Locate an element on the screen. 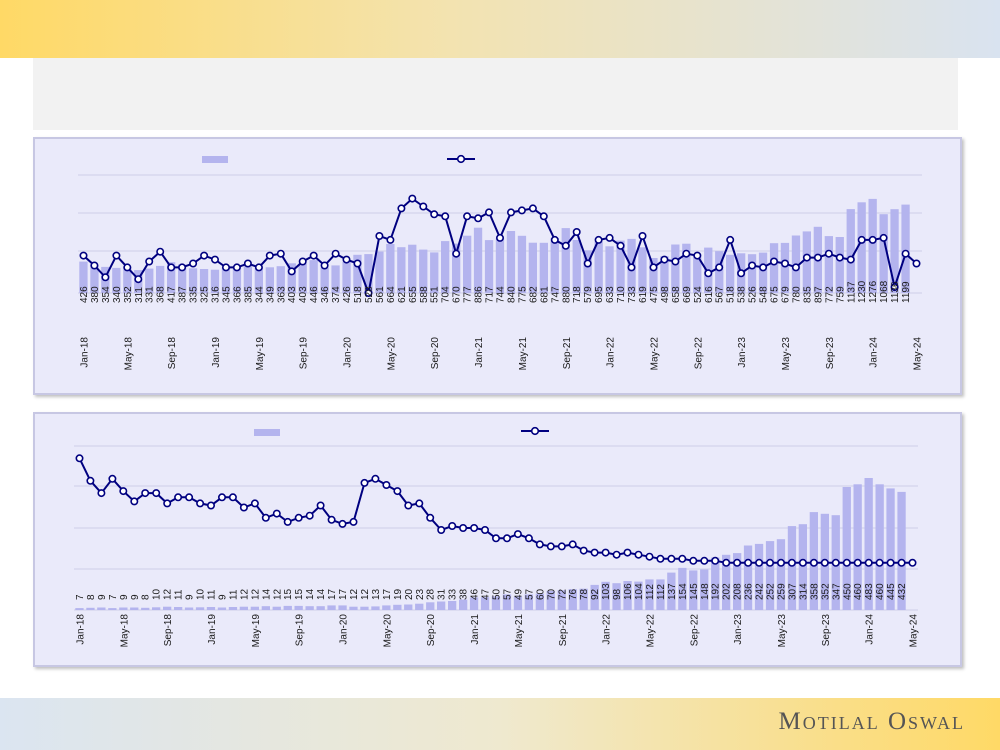  bar-value-label: 446 is located at coordinates (314, 294).